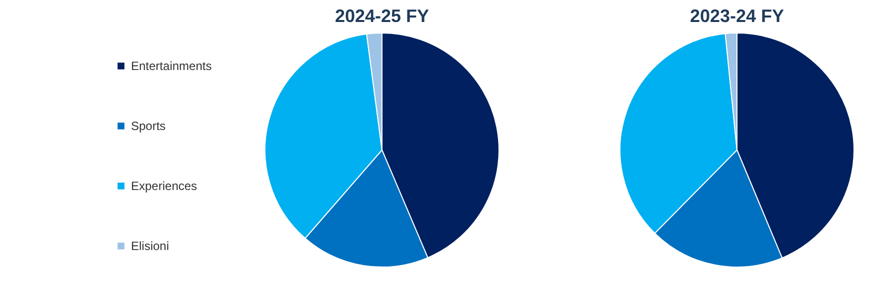  Describe the element at coordinates (148, 126) in the screenshot. I see `legend-label: Sports` at that location.